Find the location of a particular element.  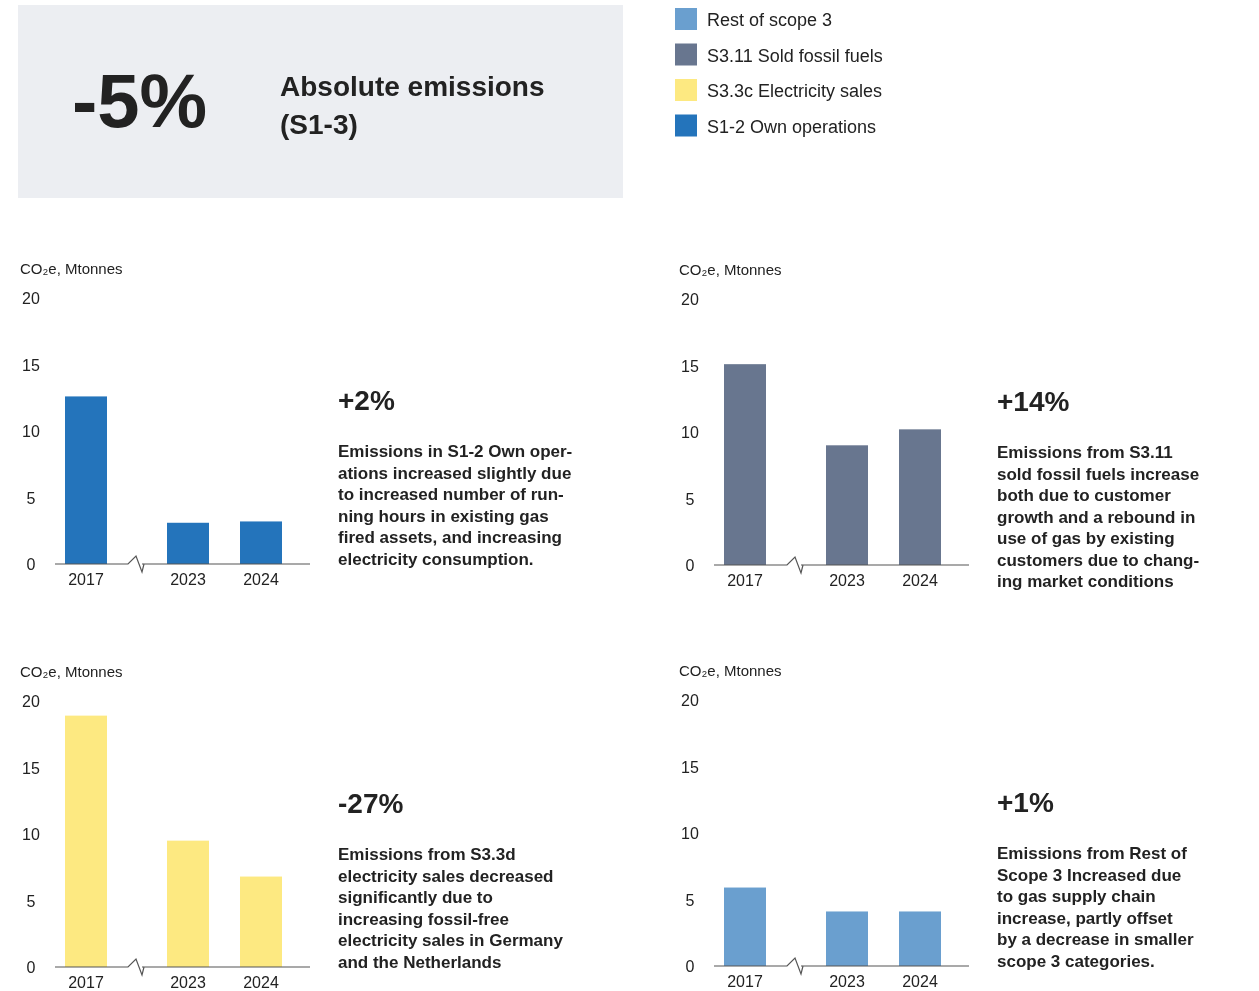

text: Emissions from Rest of Scope 3 Increased due to gas supply chain increase, partly offset by a decrease in smaller scope 3 categories. is located at coordinates (1095, 907).